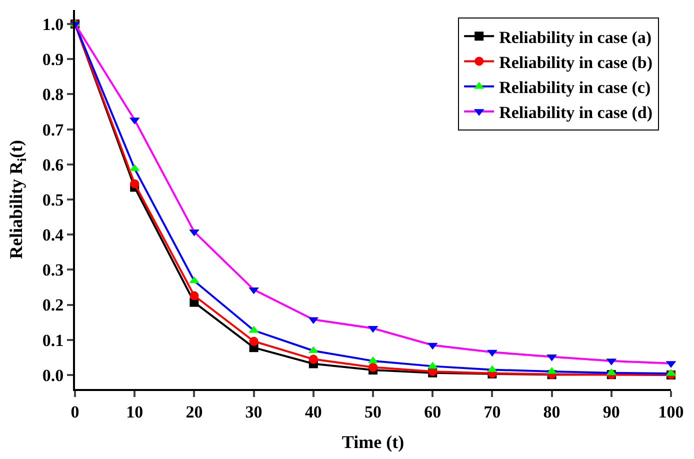 The height and width of the screenshot is (459, 694). What do you see at coordinates (53, 340) in the screenshot?
I see `y-tick-label: 0.1` at bounding box center [53, 340].